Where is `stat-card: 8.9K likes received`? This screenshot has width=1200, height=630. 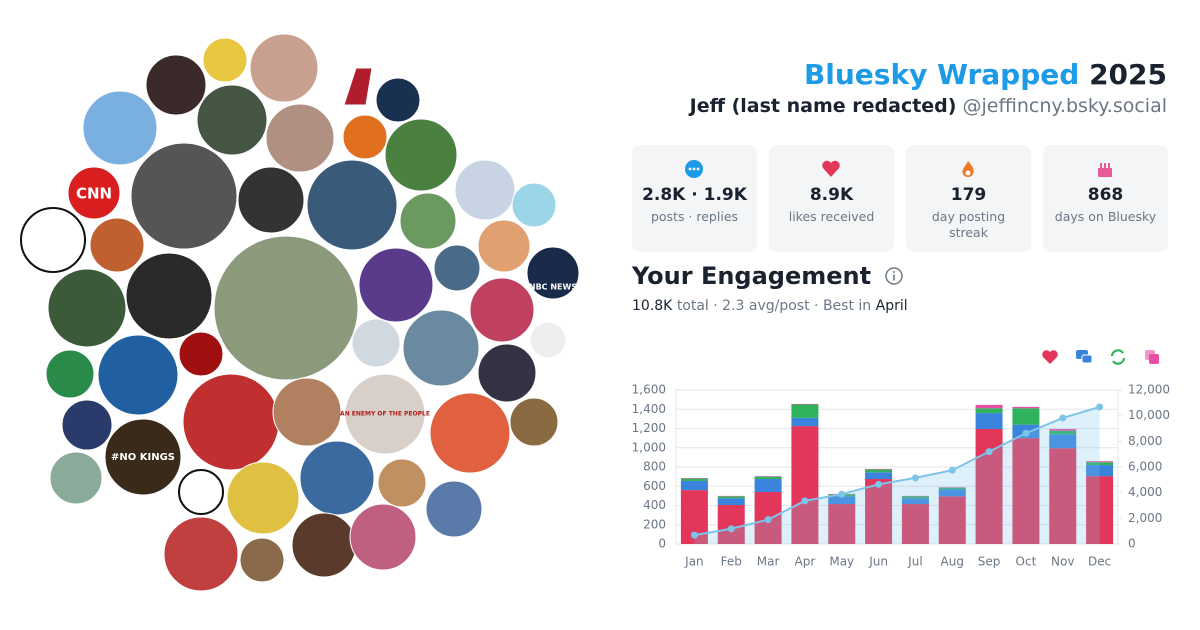
stat-card: 8.9K likes received is located at coordinates (831, 198).